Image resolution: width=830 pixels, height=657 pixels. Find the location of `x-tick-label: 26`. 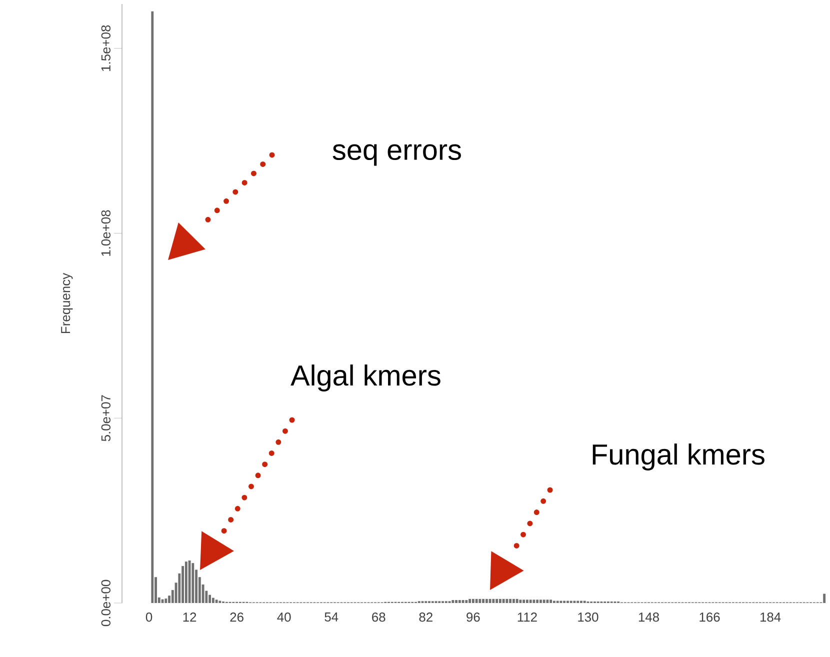

x-tick-label: 26 is located at coordinates (237, 617).